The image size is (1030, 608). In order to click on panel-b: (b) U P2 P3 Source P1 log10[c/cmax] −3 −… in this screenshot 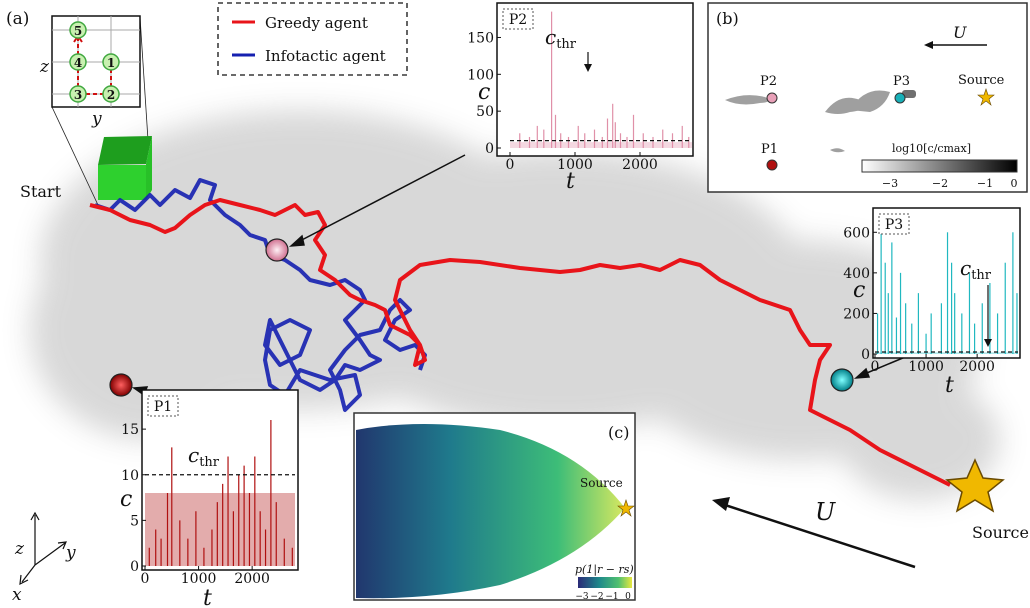, I will do `click(867, 97)`.